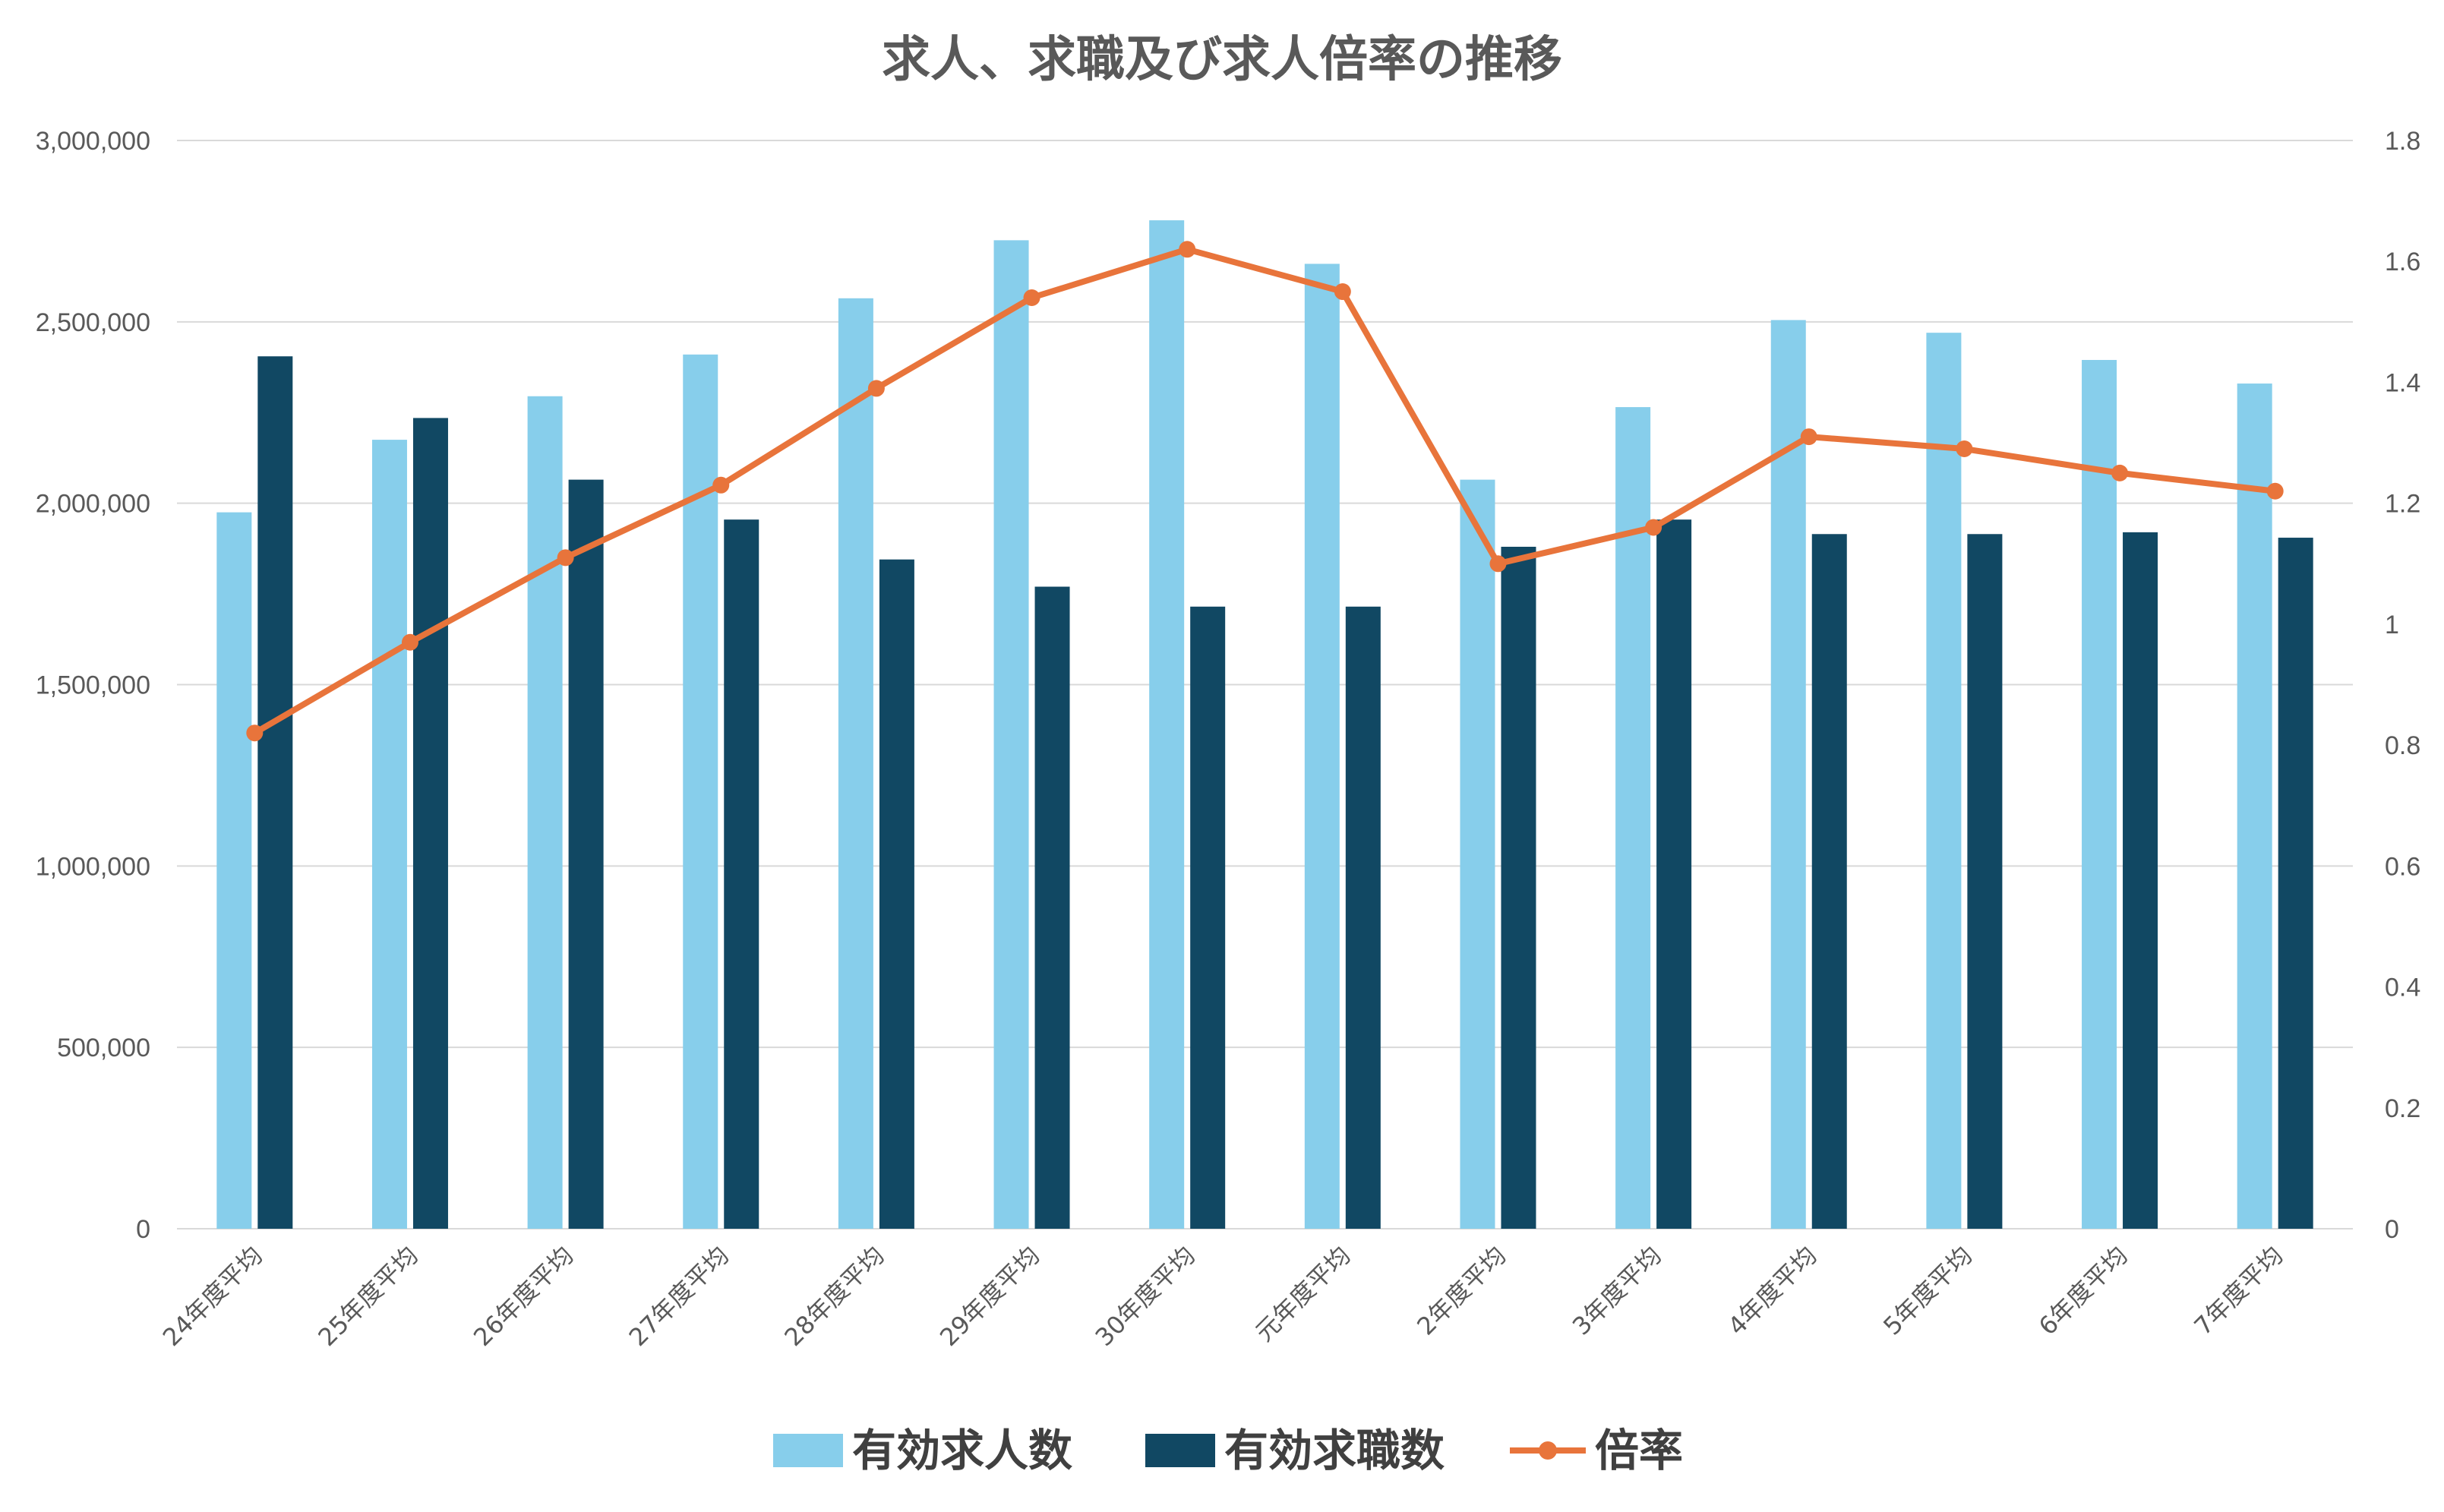 The height and width of the screenshot is (1512, 2444). Describe the element at coordinates (1461, 1291) in the screenshot. I see `category-label: 2年度平均` at that location.